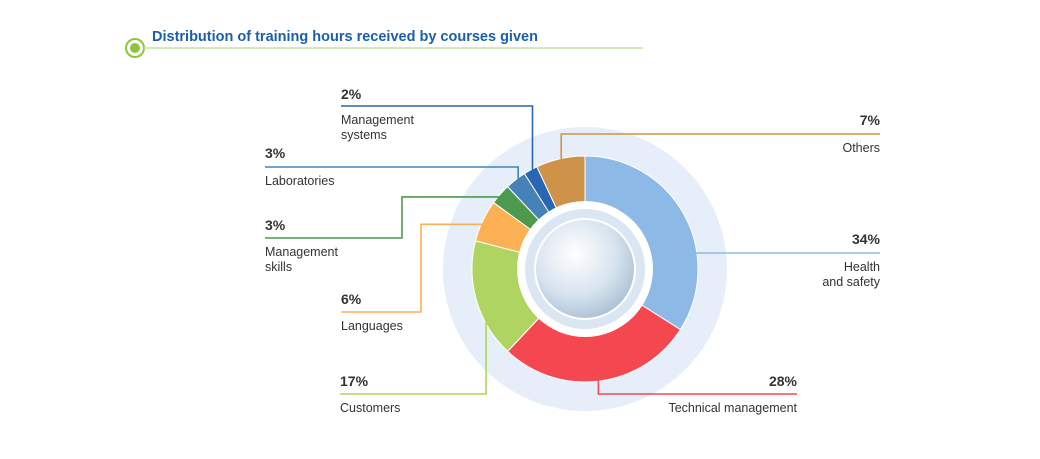 Image resolution: width=1040 pixels, height=459 pixels. What do you see at coordinates (377, 120) in the screenshot?
I see `slice-label-management-systems: Management` at bounding box center [377, 120].